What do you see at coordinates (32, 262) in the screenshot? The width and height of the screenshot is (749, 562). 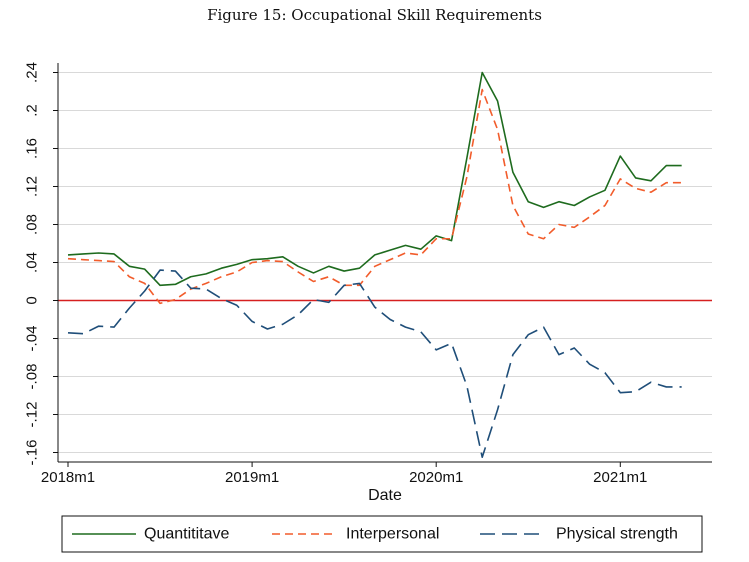 I see `y-tick-label: .04` at bounding box center [32, 262].